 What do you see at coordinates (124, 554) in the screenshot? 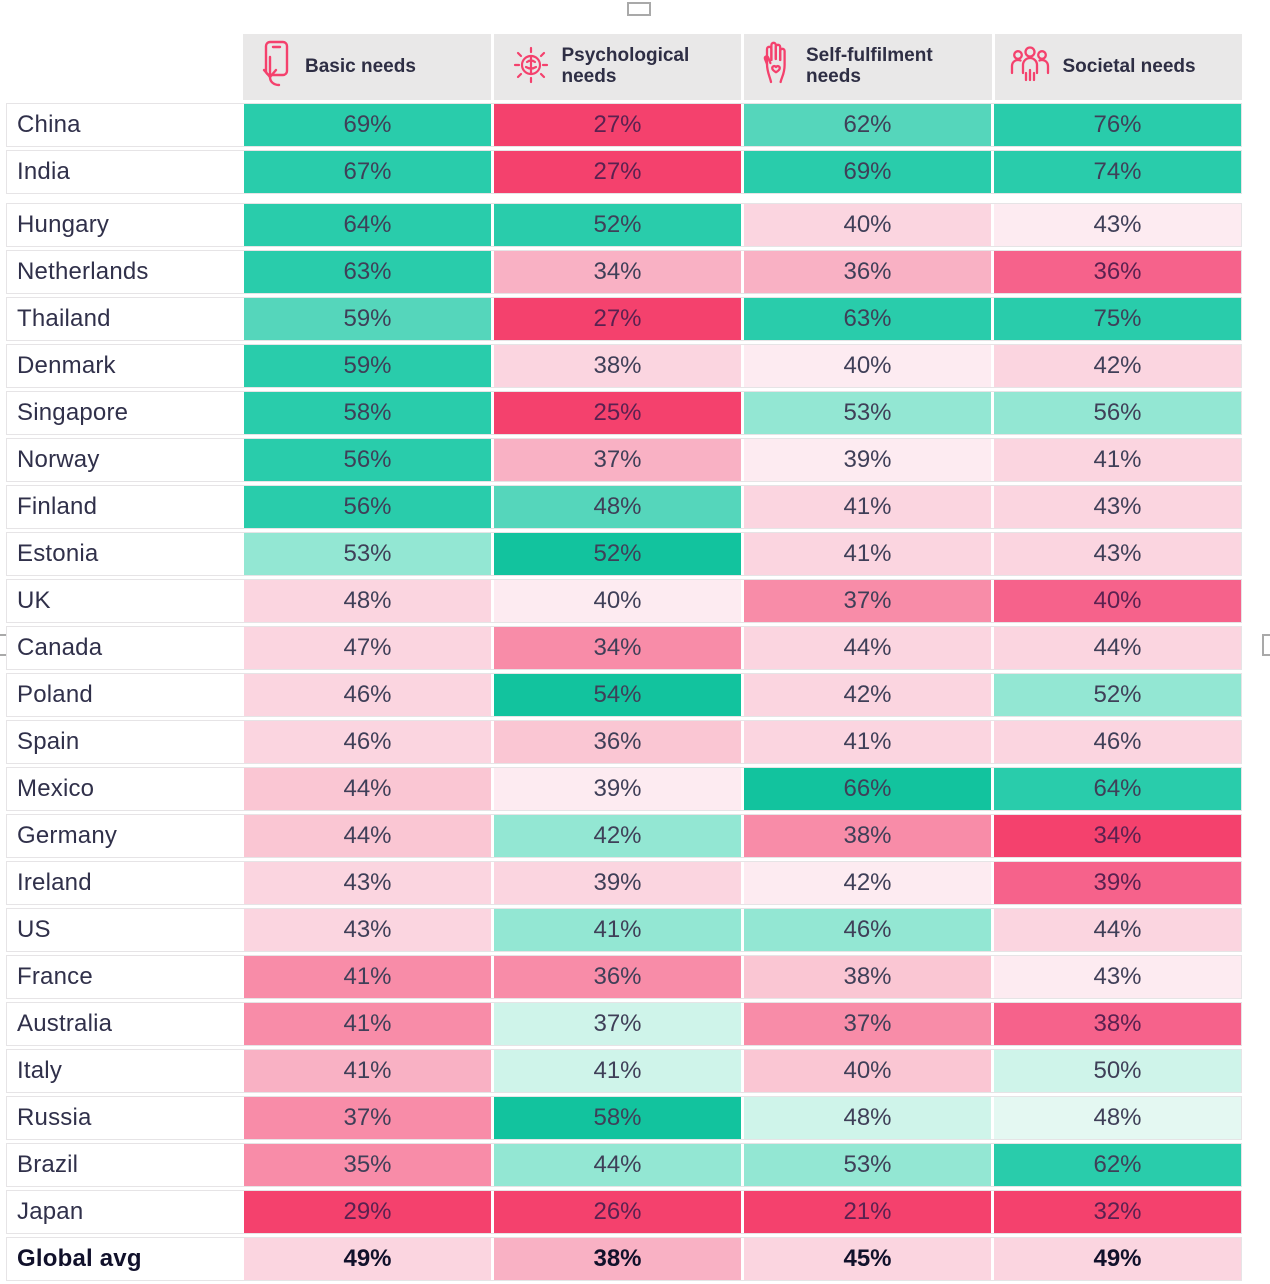
I see `row-label: Estonia` at bounding box center [124, 554].